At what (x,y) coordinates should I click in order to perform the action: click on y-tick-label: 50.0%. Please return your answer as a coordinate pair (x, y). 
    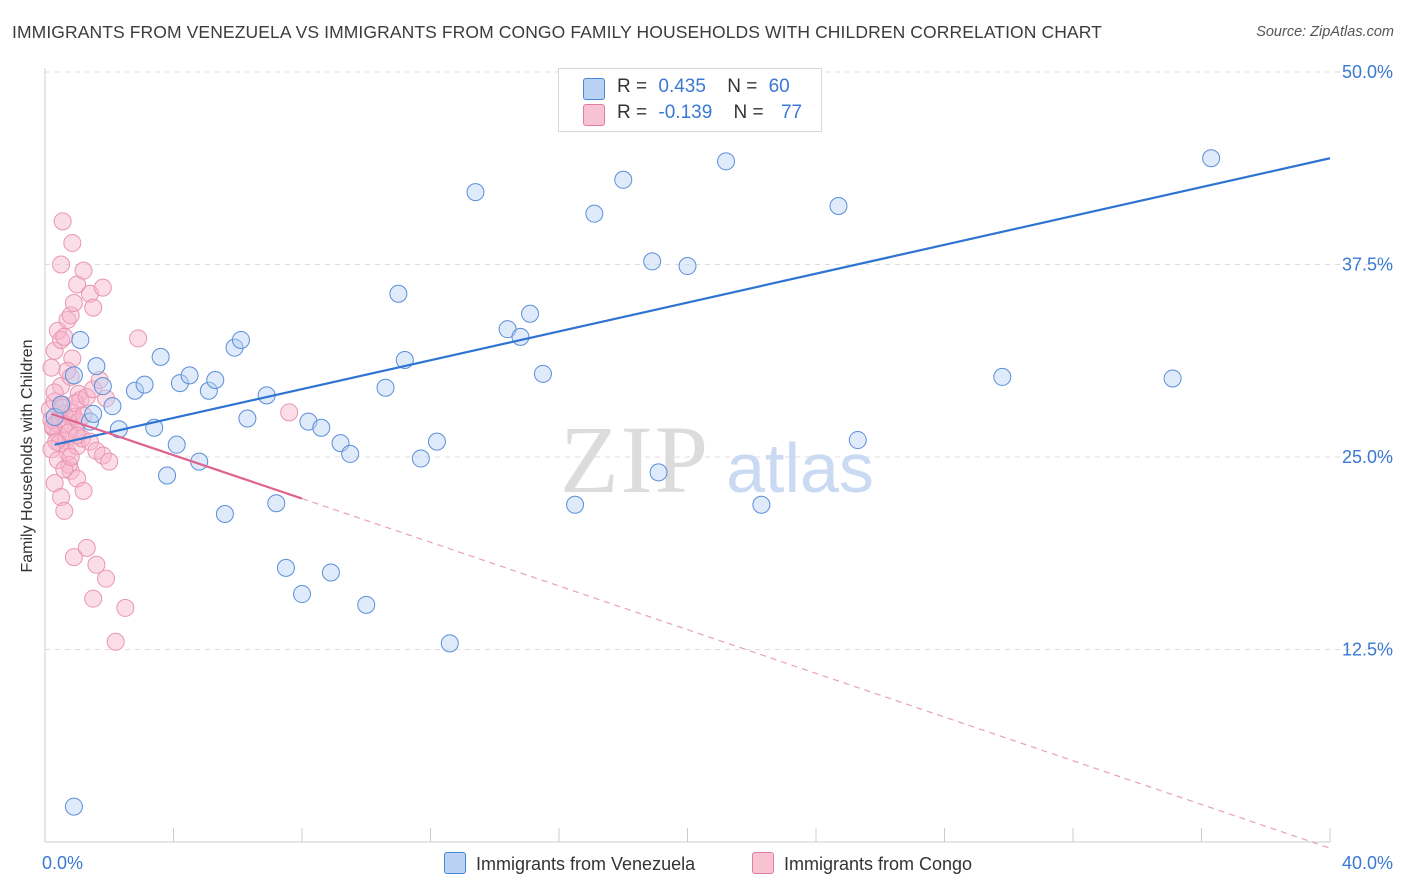
    Looking at the image, I should click on (1367, 72).